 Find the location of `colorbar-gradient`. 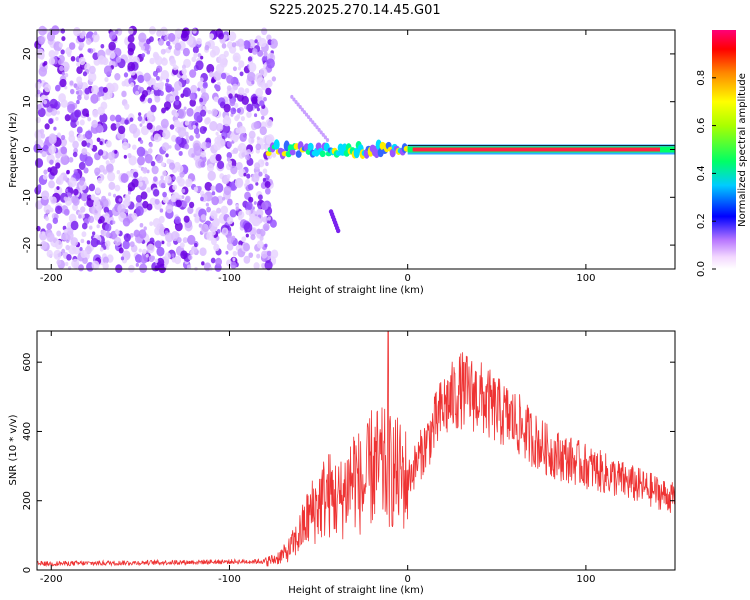

colorbar-gradient is located at coordinates (724, 149).